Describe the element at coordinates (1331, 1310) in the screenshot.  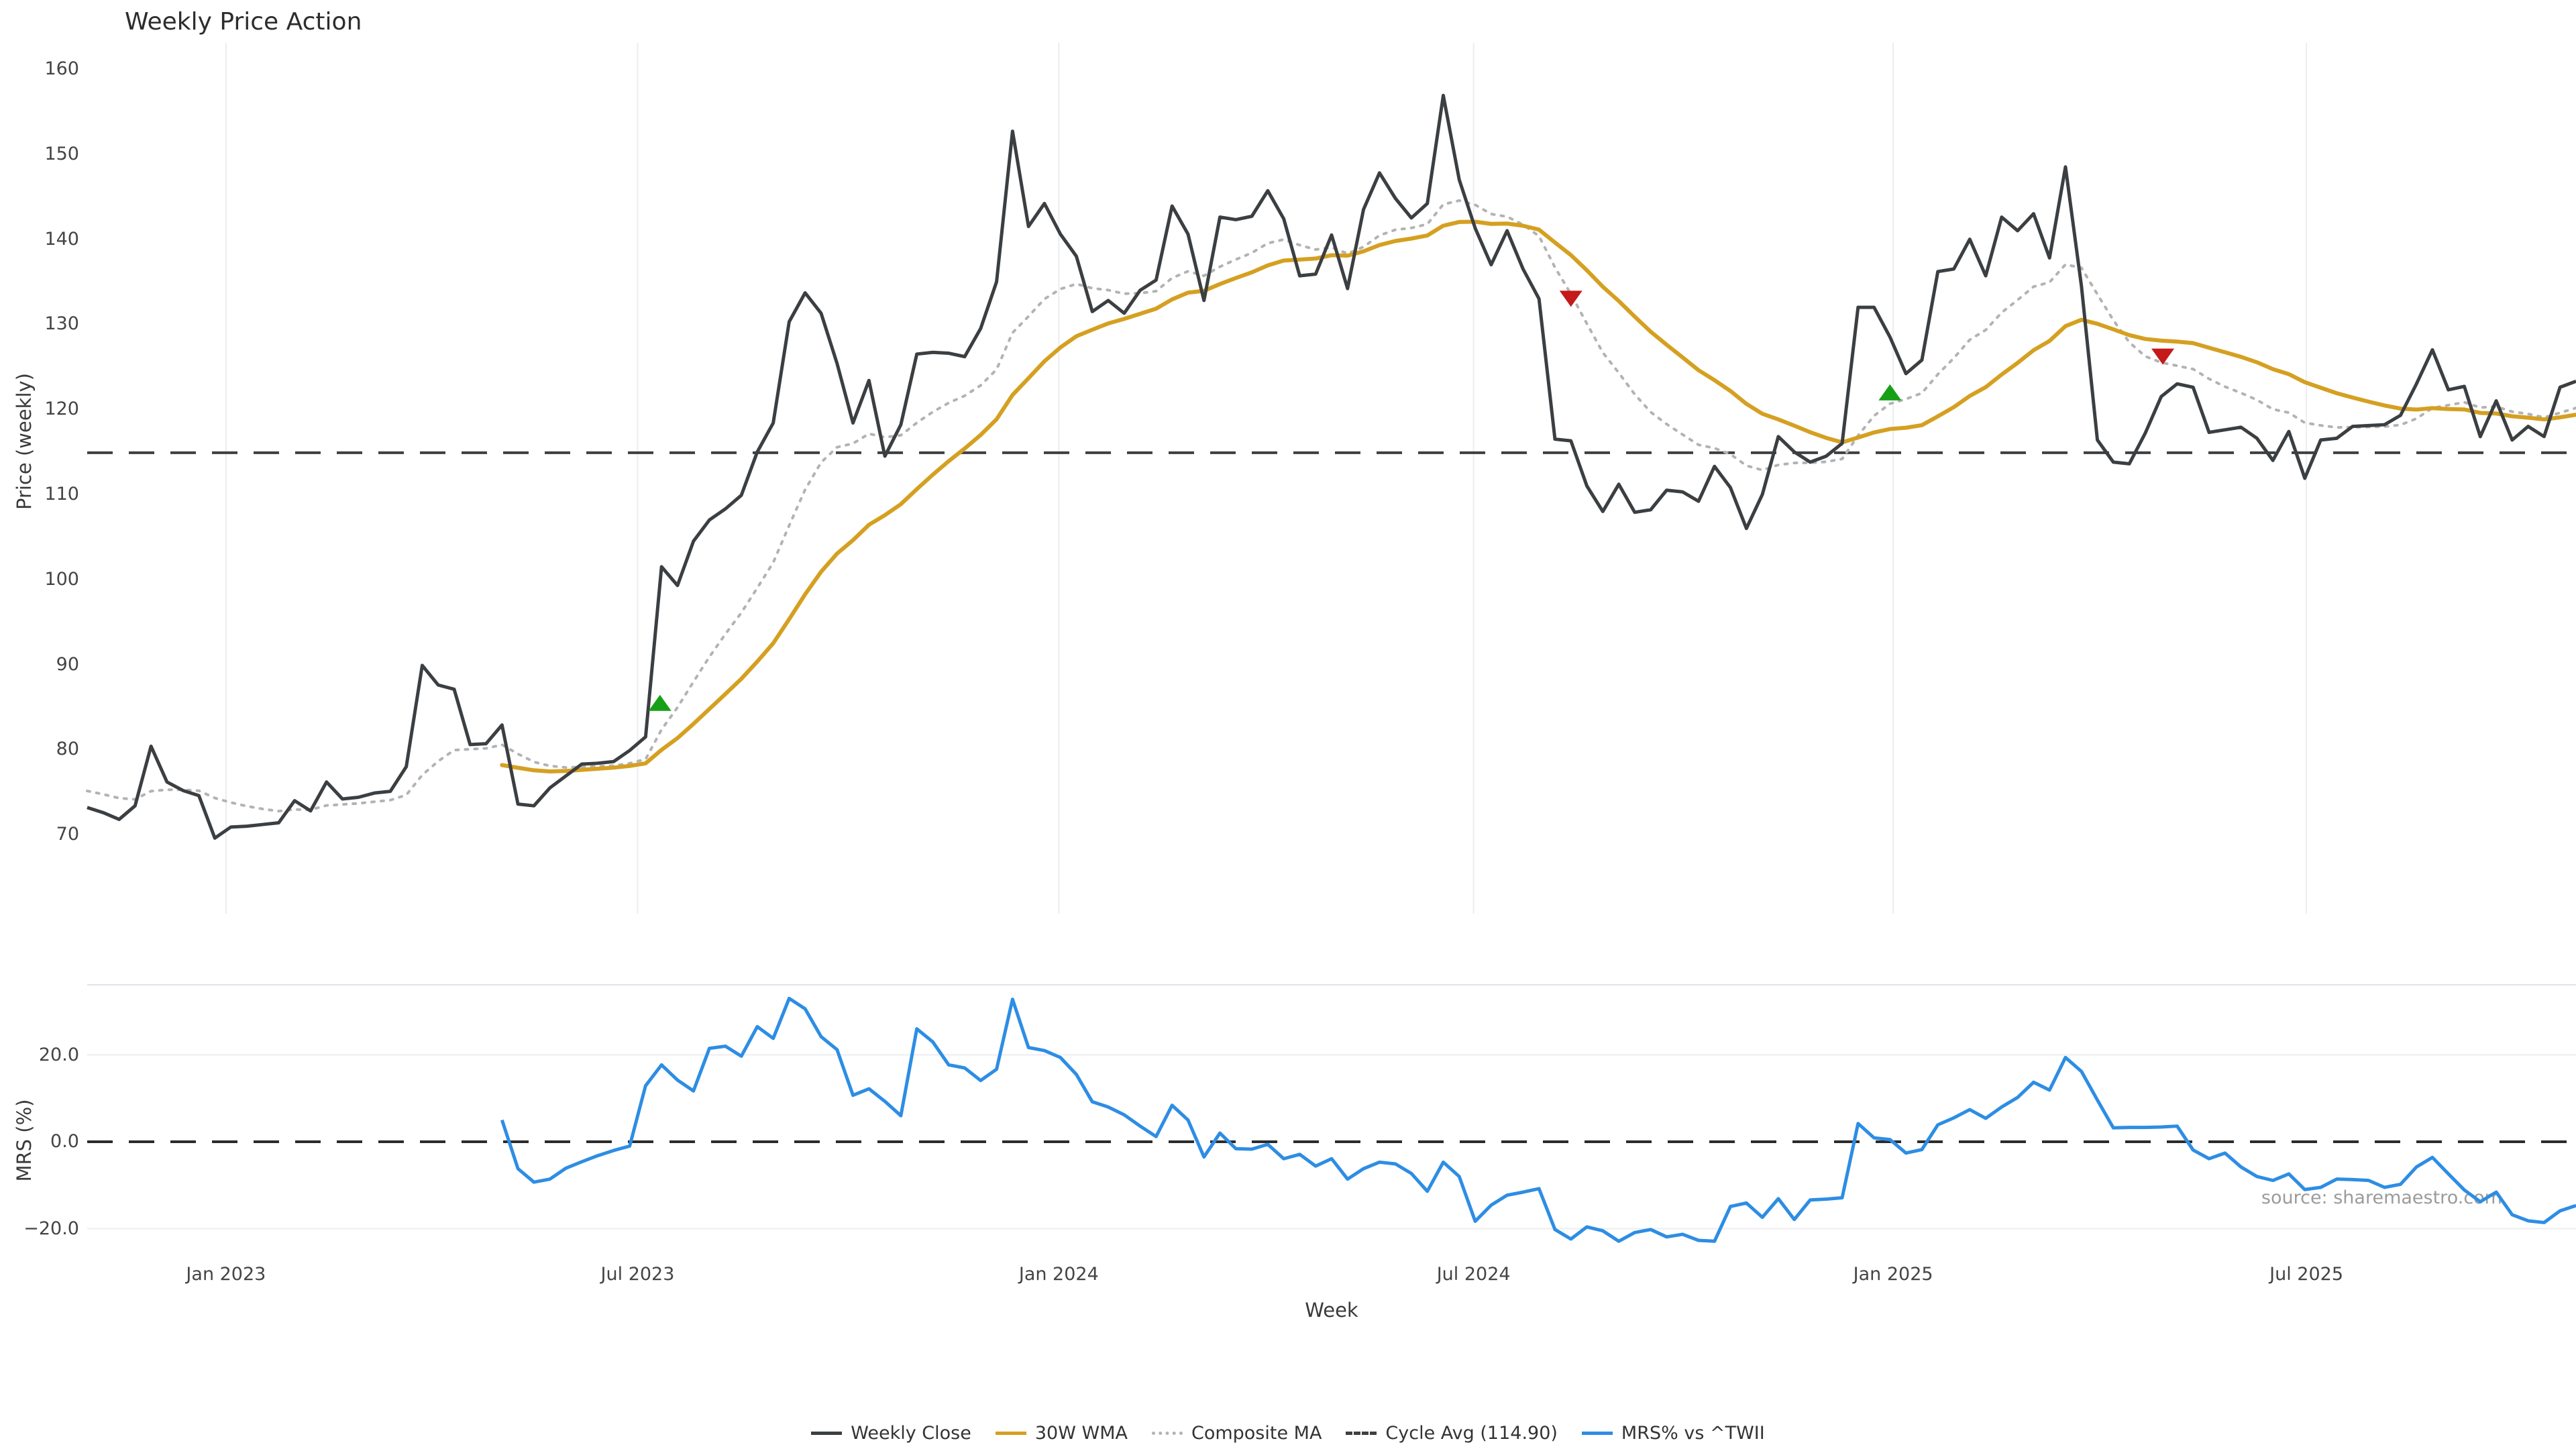
I see `week-axis-label: Week` at that location.